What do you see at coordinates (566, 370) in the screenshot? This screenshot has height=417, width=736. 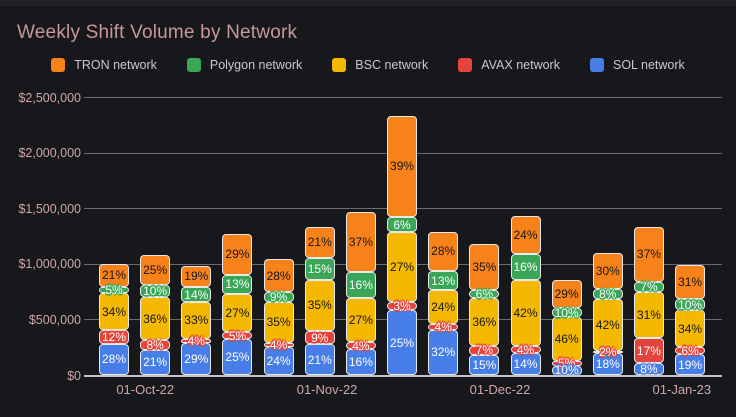 I see `bar-segment-sol-network: 10%` at bounding box center [566, 370].